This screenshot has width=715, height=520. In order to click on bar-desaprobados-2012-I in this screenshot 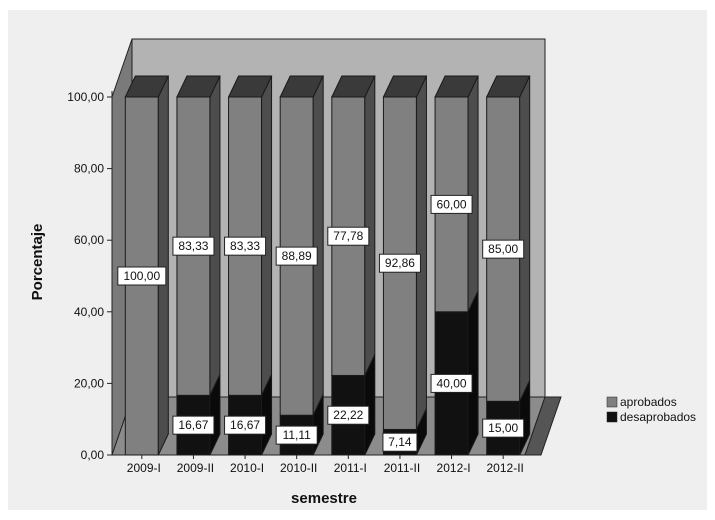, I will do `click(456, 373)`.